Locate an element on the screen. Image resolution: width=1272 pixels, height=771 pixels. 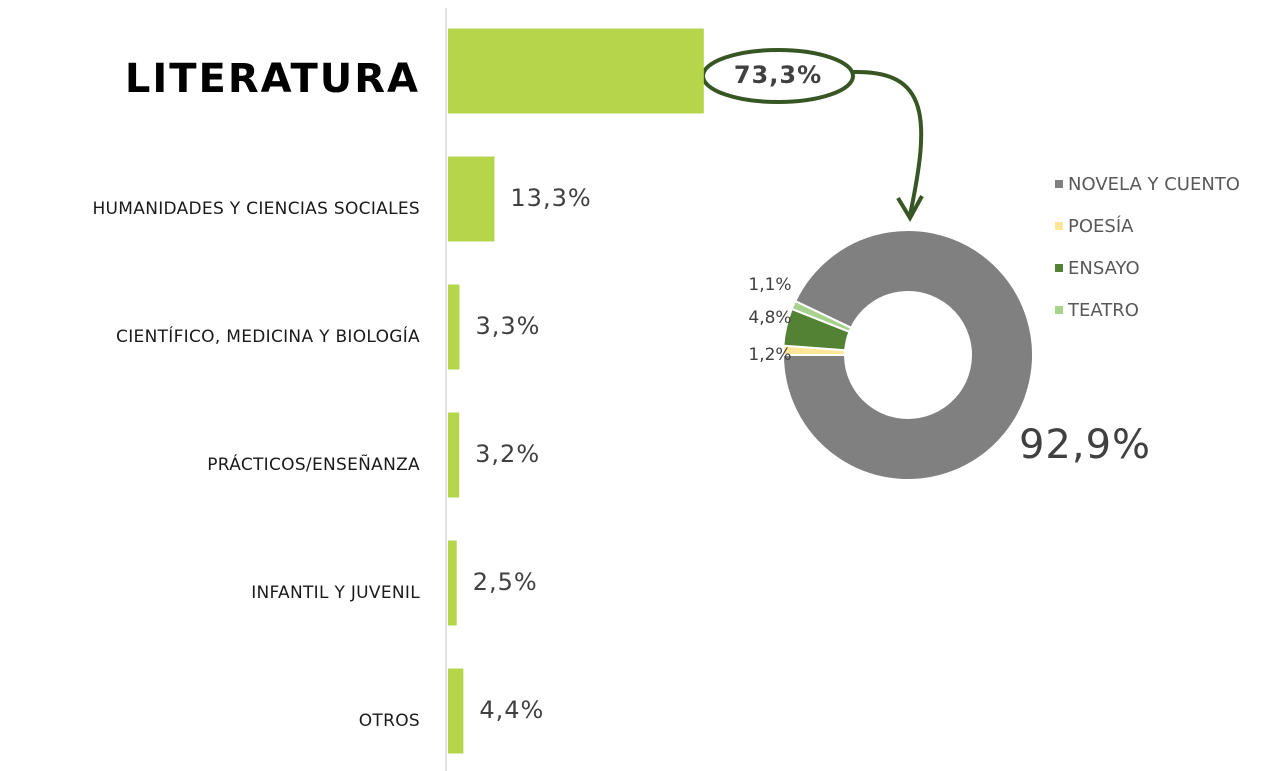
category-label: OTROS is located at coordinates (389, 721).